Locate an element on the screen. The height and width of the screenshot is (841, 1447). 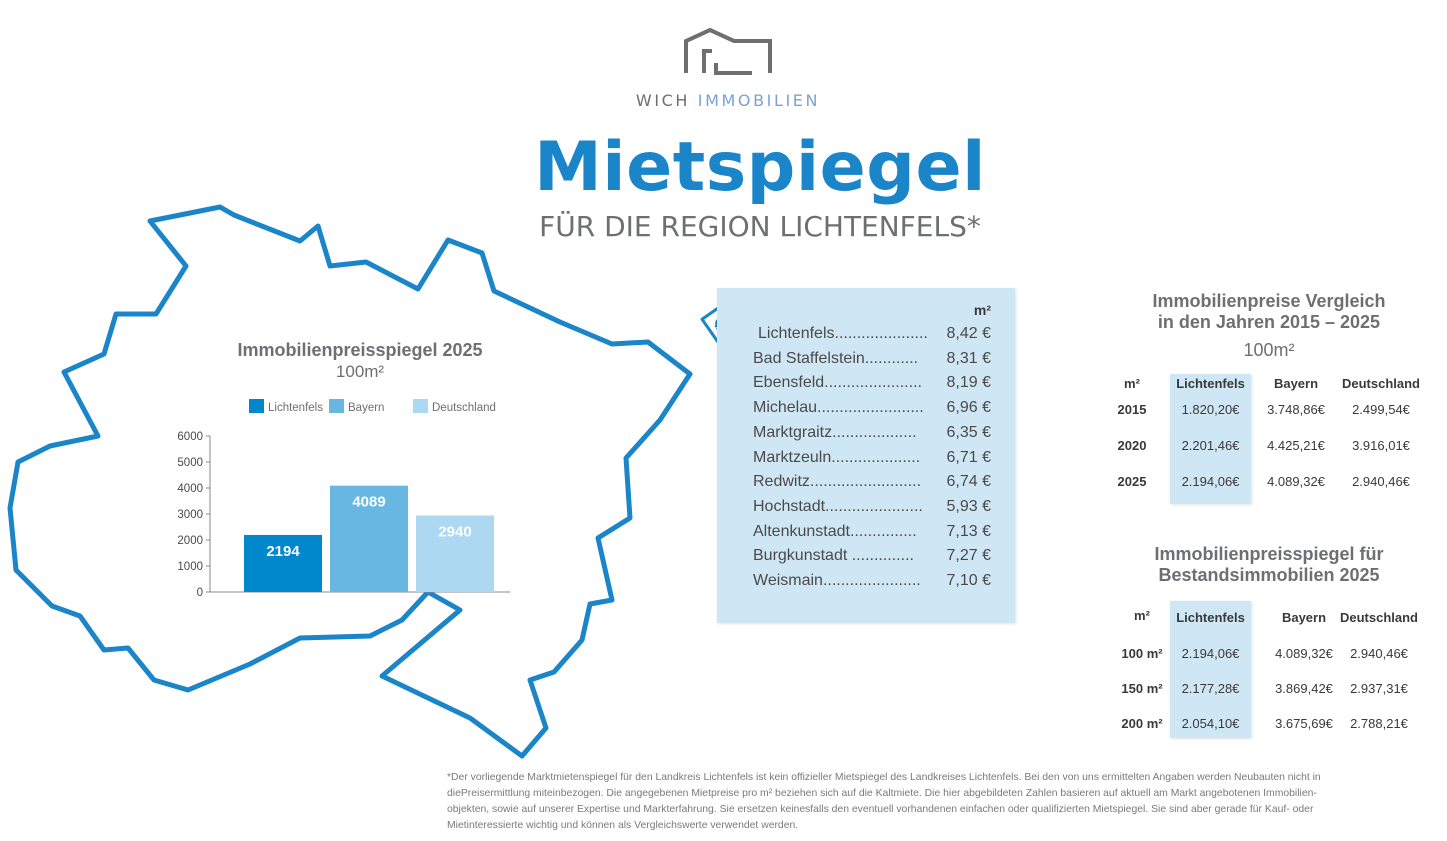
rent-row: Burgkunstadt .............. 7,27 € is located at coordinates (866, 559).